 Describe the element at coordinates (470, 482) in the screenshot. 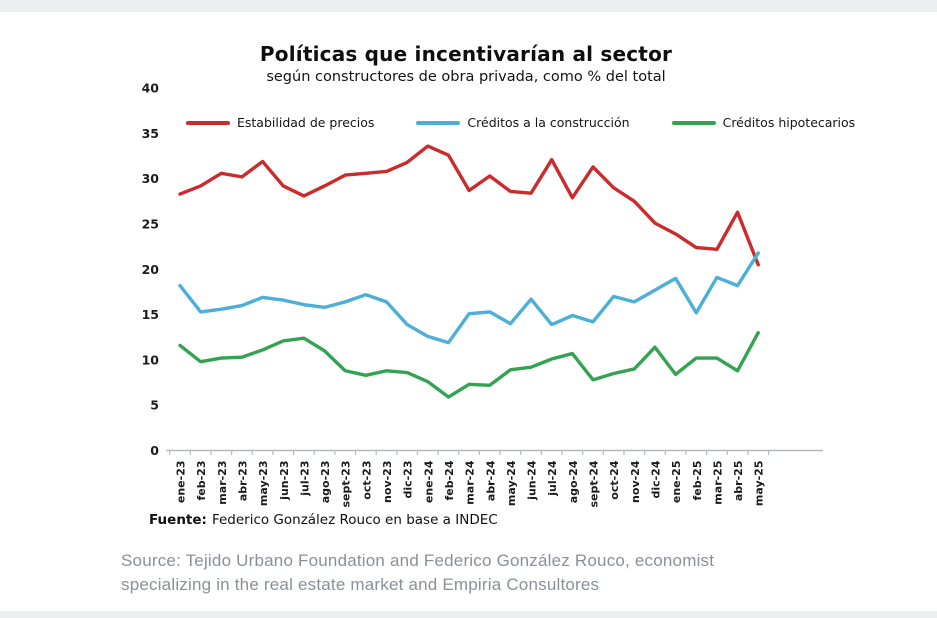

I see `svg-text: mar-24` at that location.